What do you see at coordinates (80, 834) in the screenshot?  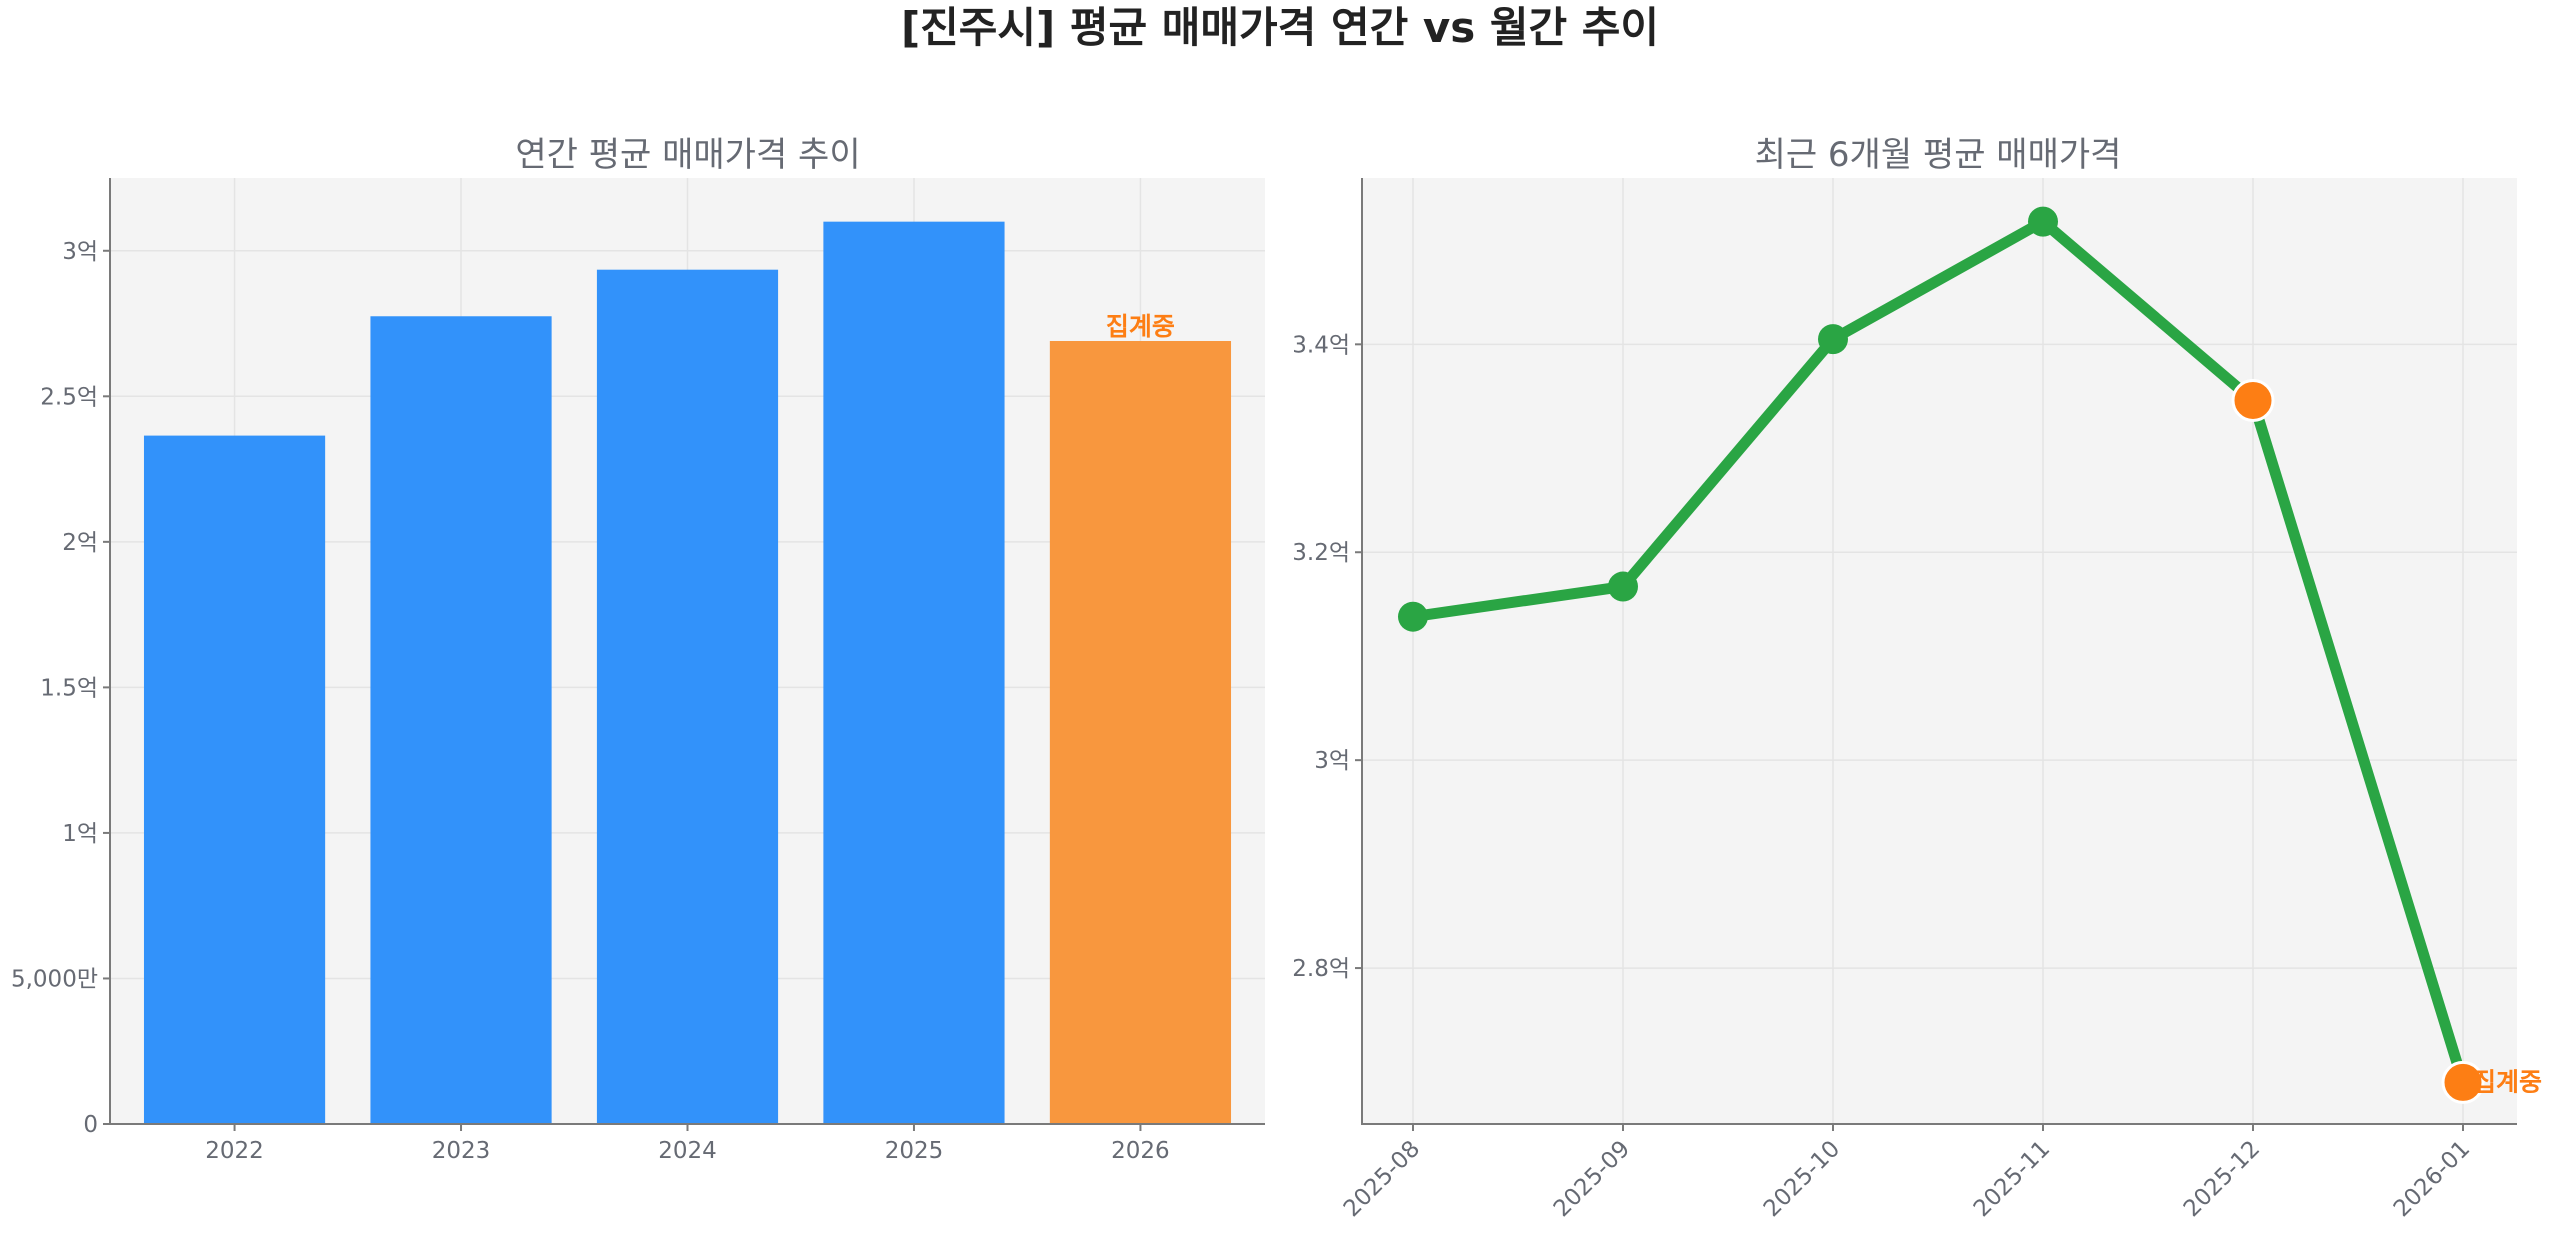 I see `bar-y-tick-label: 1억` at bounding box center [80, 834].